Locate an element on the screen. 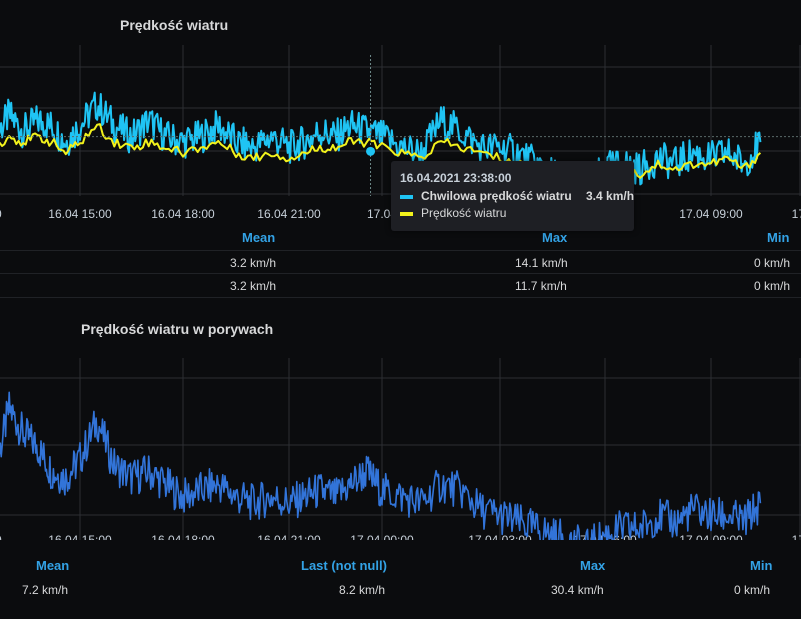 This screenshot has height=619, width=801. tooltip-series-name: Chwilowa prędkość wiatru is located at coordinates (496, 196).